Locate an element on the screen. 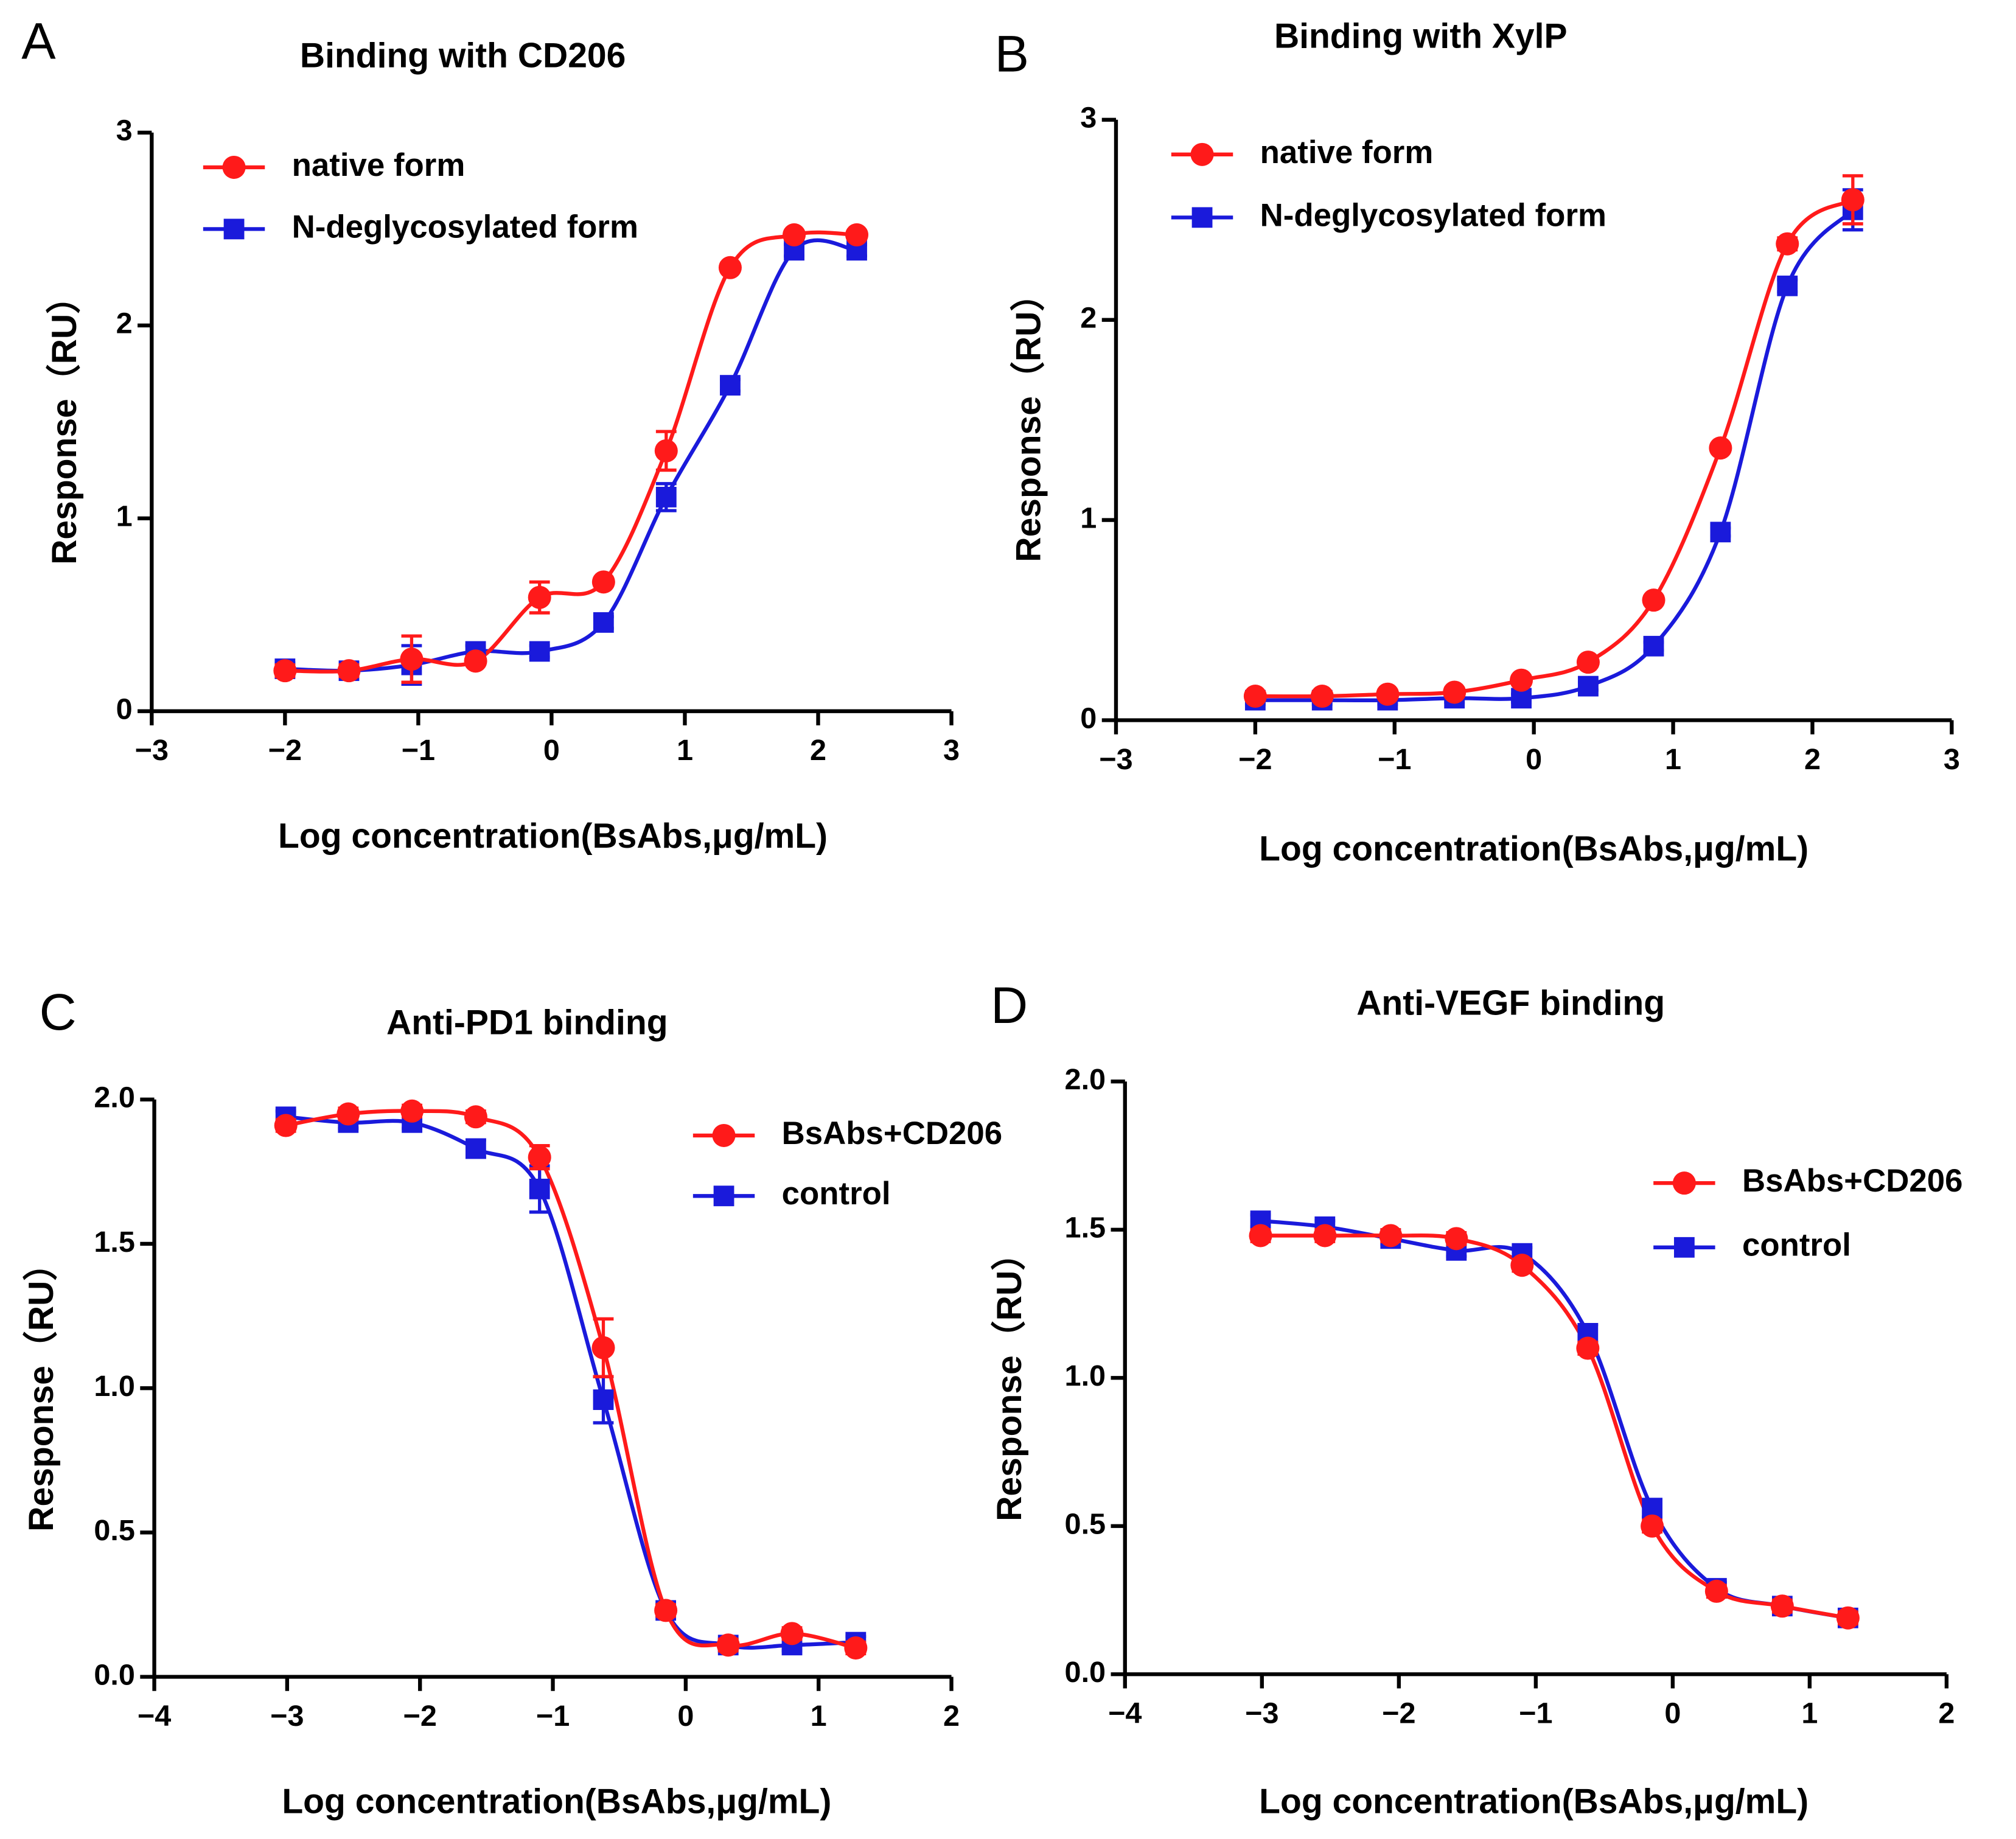 The height and width of the screenshot is (1839, 2016). chart-title: Binding with XylP is located at coordinates (1421, 36).